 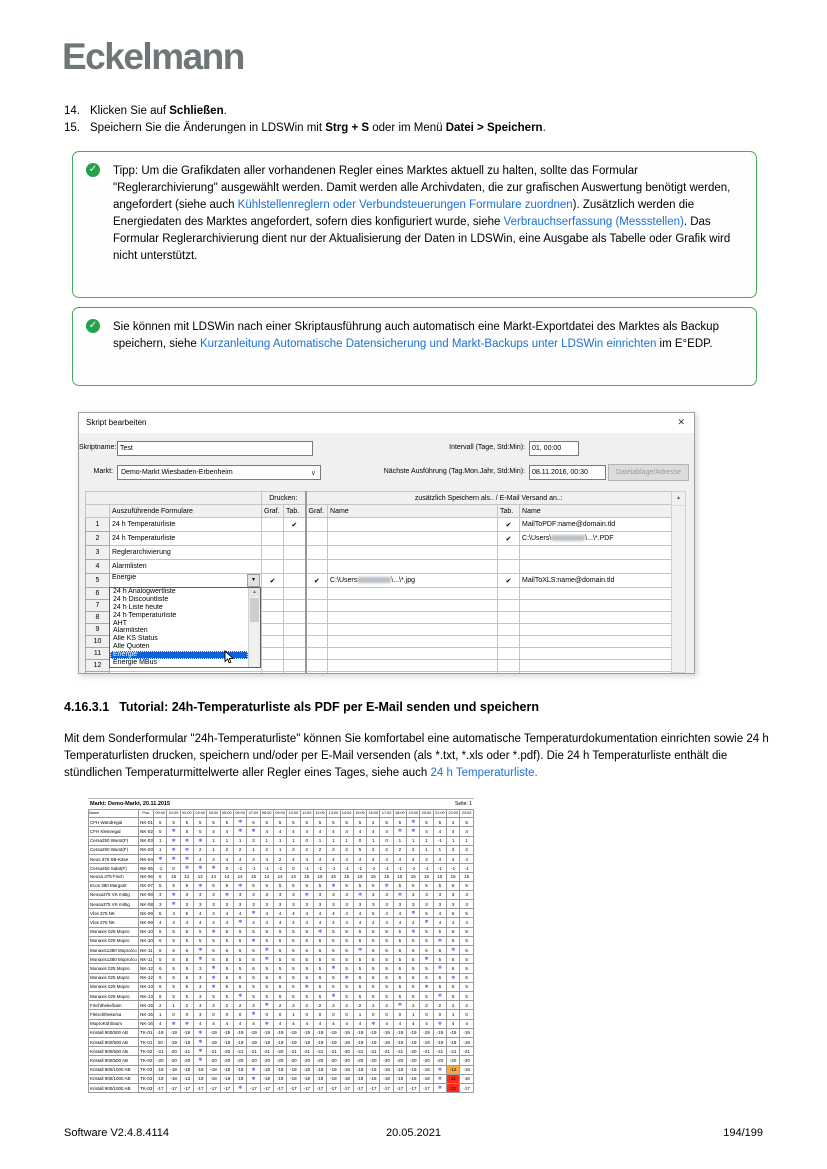 I want to click on form-cell: 24 h Temperaturliste, so click(x=185, y=538).